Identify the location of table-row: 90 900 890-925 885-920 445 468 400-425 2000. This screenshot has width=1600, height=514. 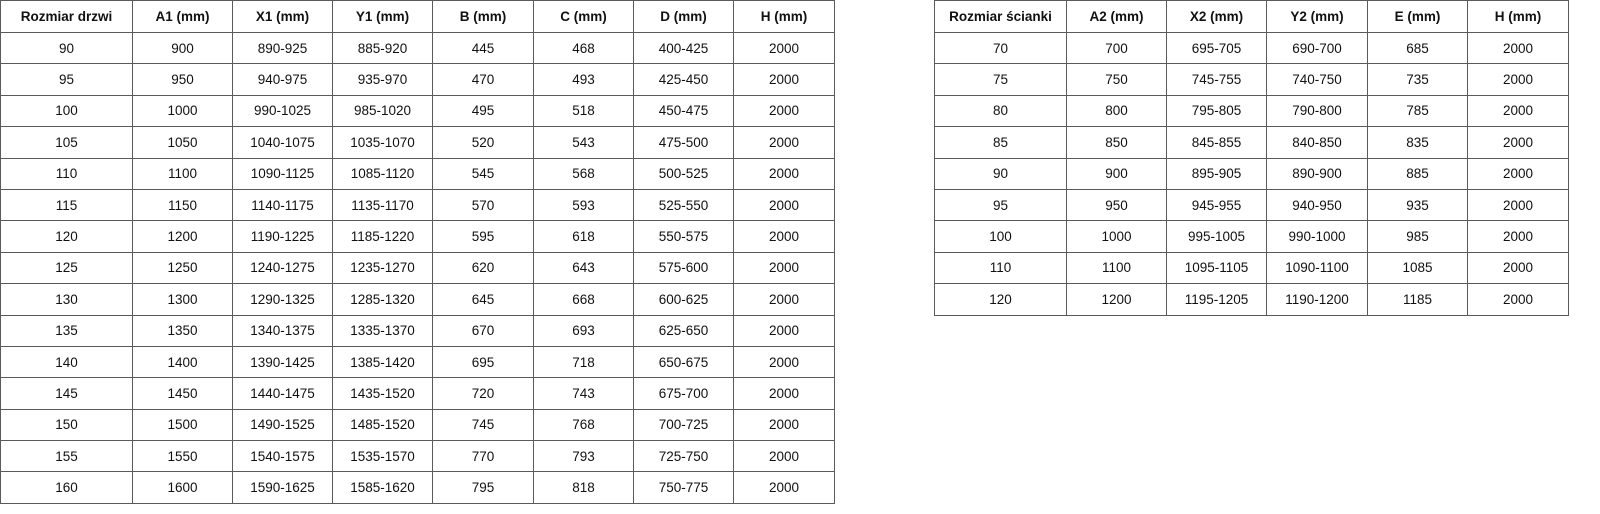
(417, 48).